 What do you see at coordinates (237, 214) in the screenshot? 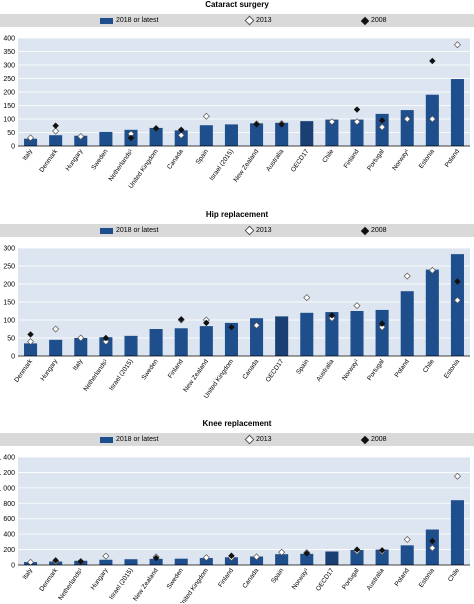
I see `chart-title: Hip replacement` at bounding box center [237, 214].